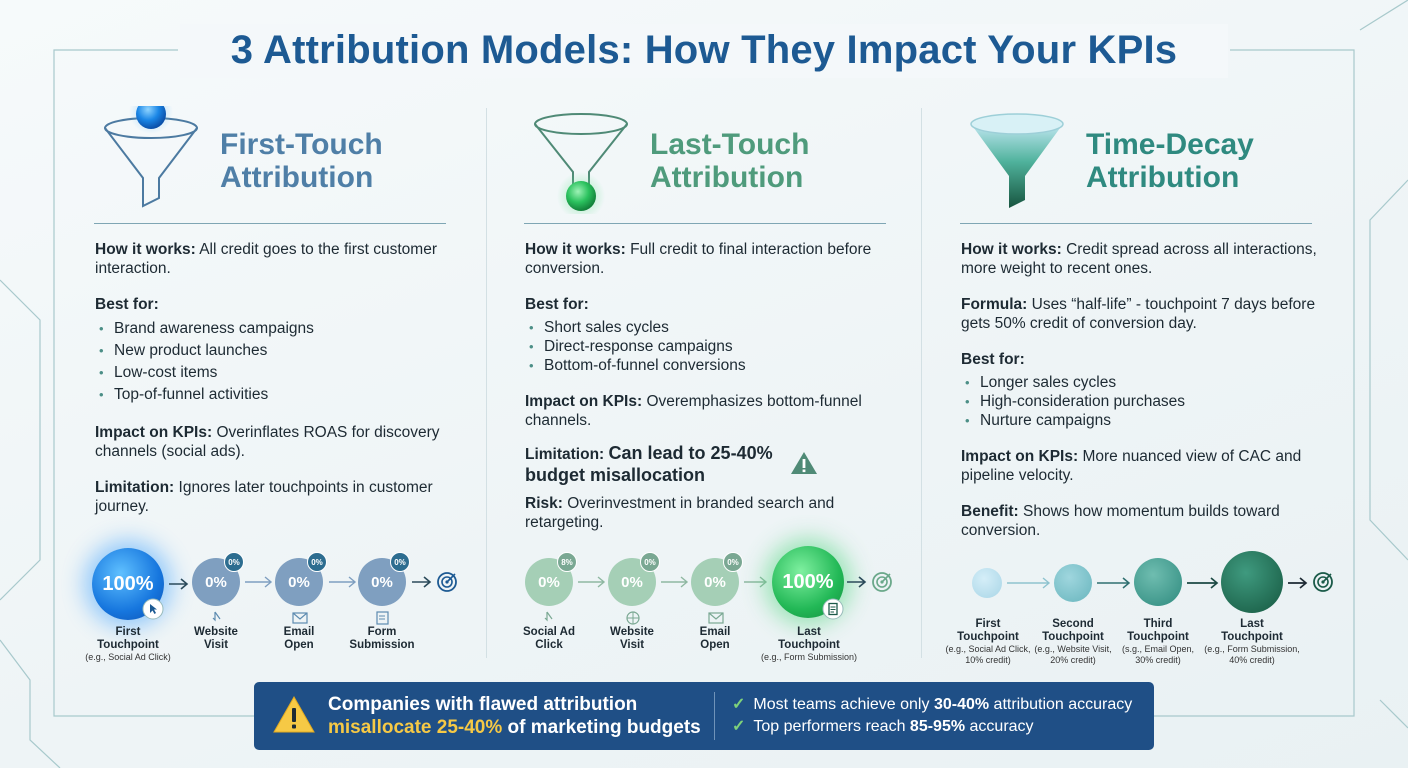 The width and height of the screenshot is (1408, 768). What do you see at coordinates (548, 616) in the screenshot?
I see `pointer-icon` at bounding box center [548, 616].